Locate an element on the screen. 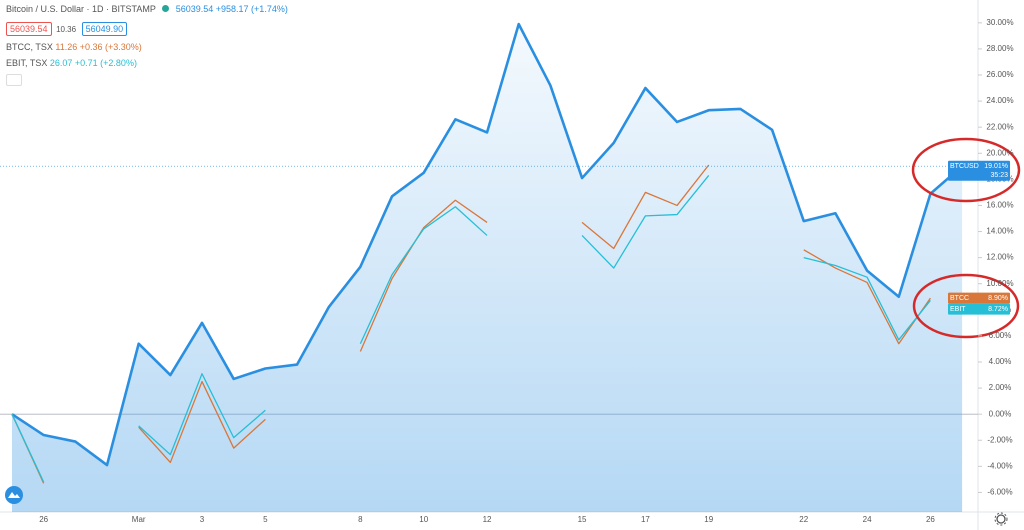  spread: 10.36 is located at coordinates (66, 29).